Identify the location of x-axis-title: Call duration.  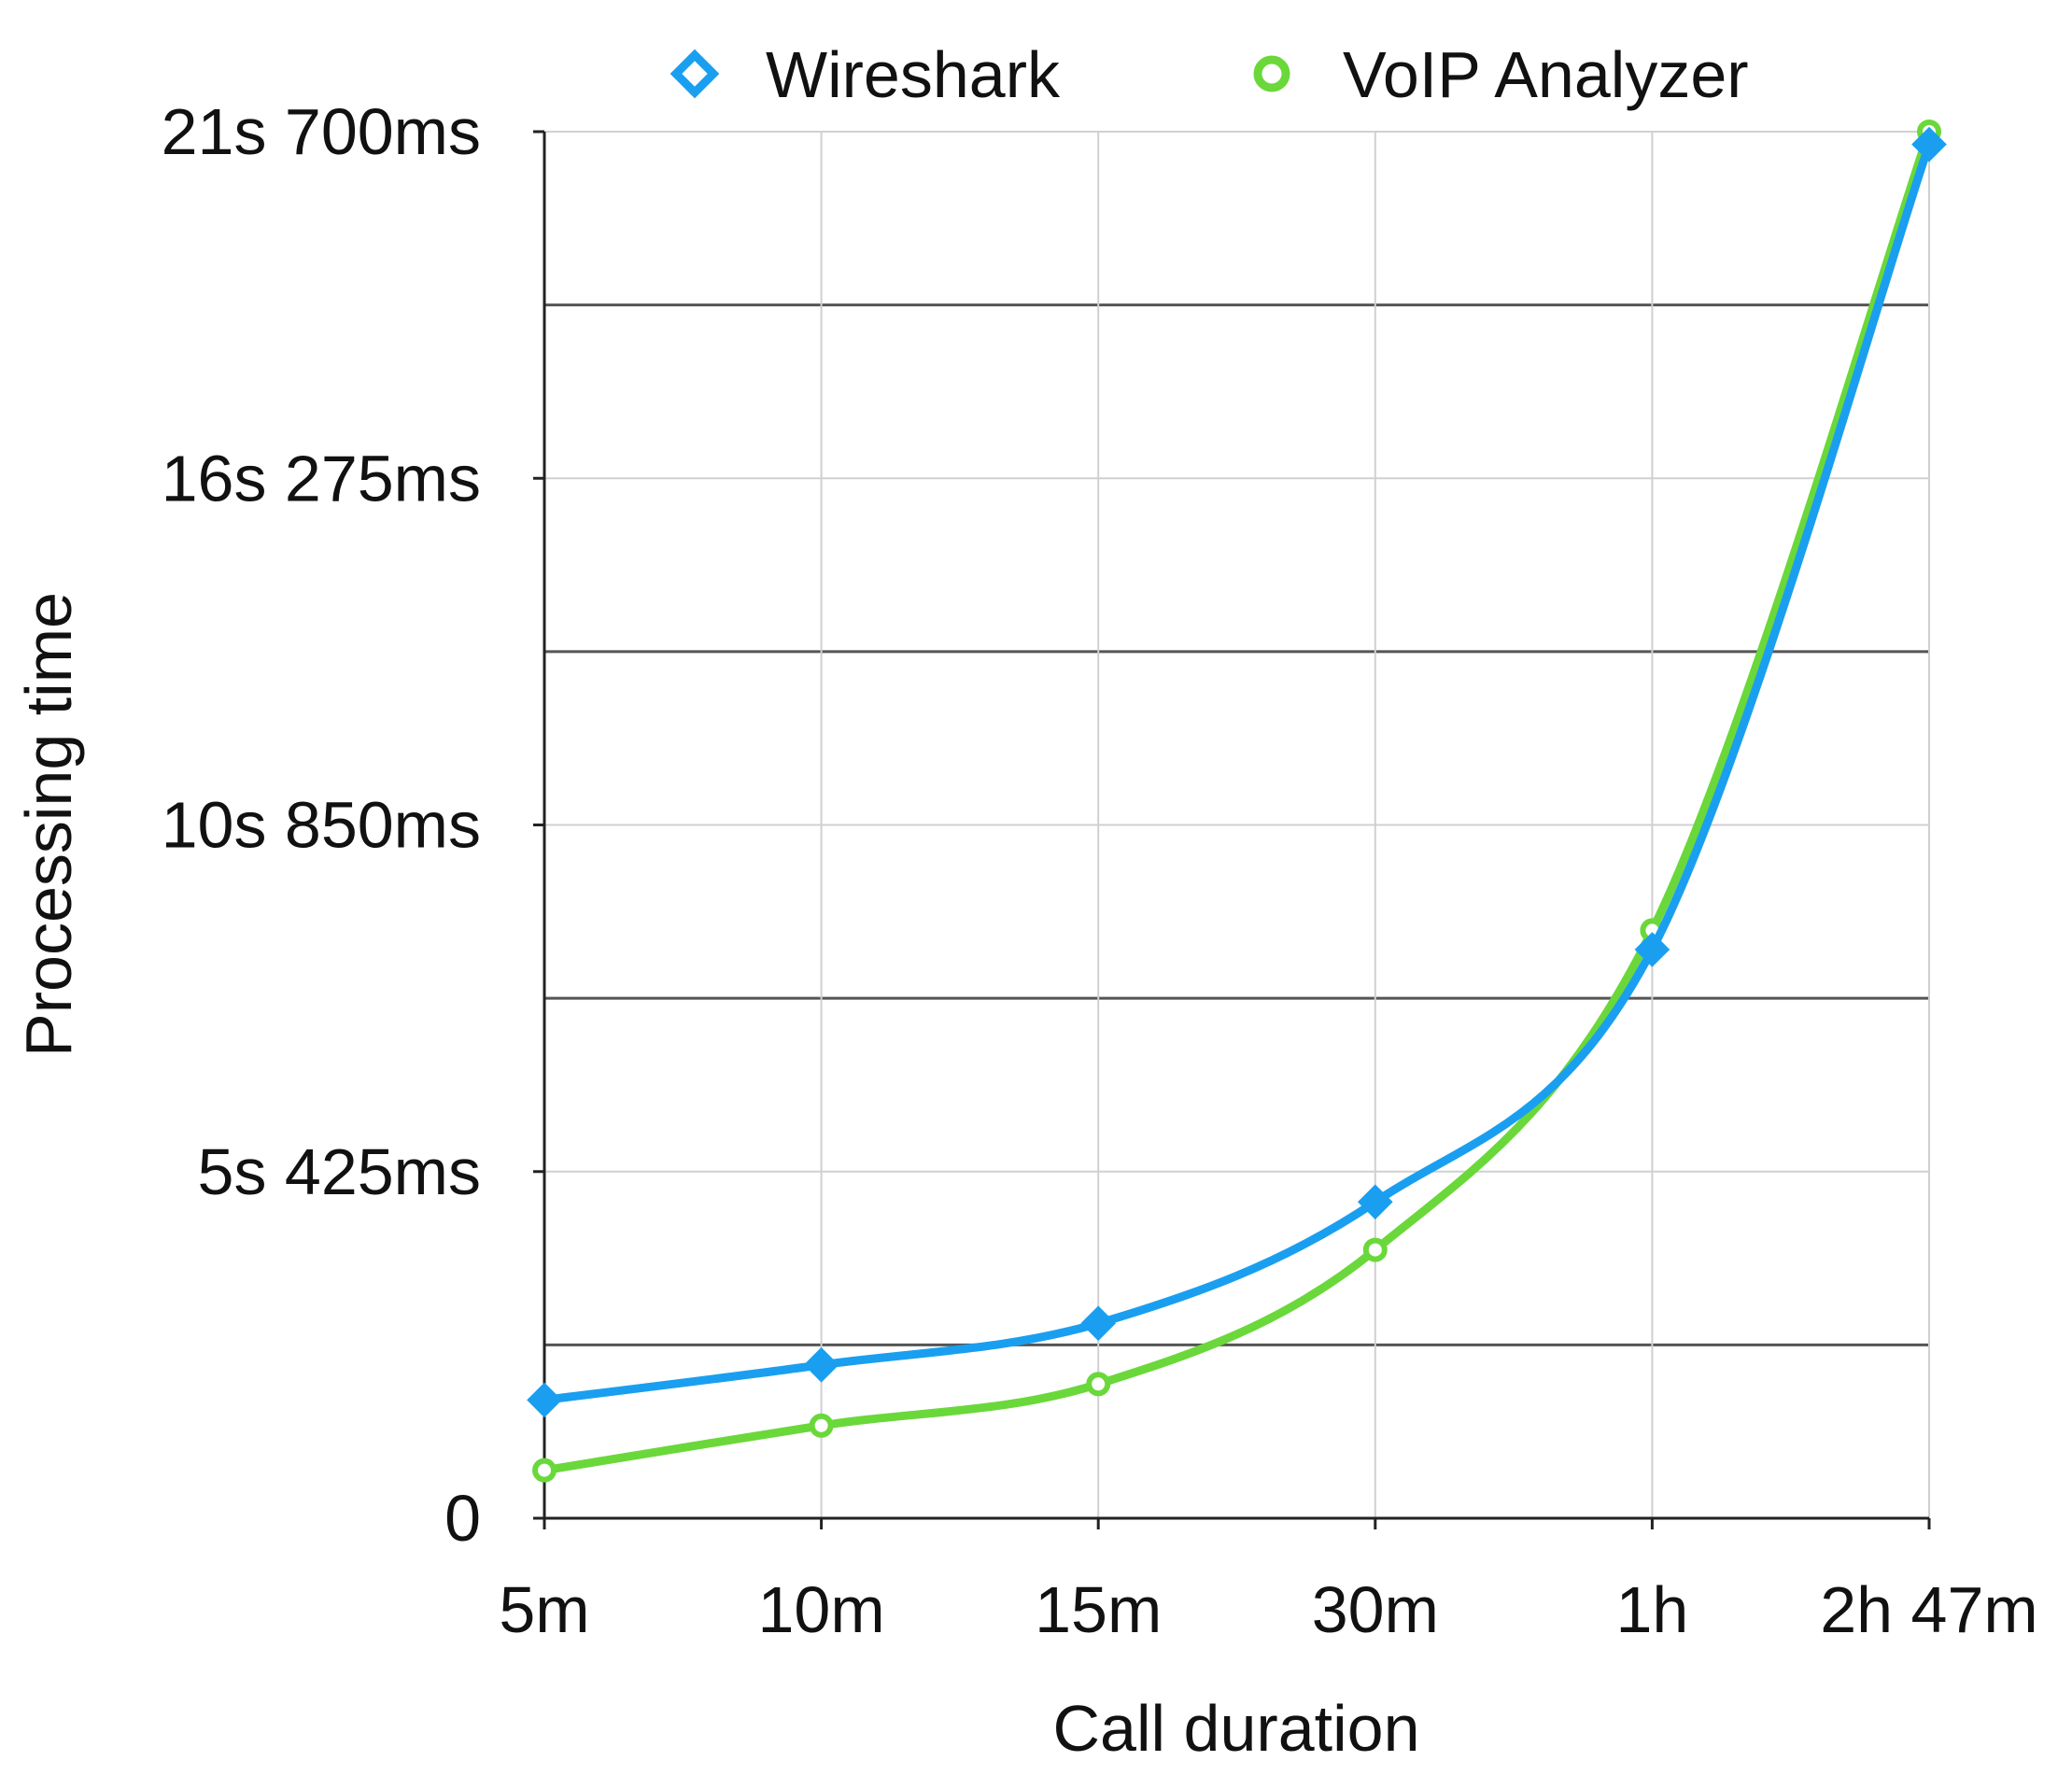
(1236, 1728).